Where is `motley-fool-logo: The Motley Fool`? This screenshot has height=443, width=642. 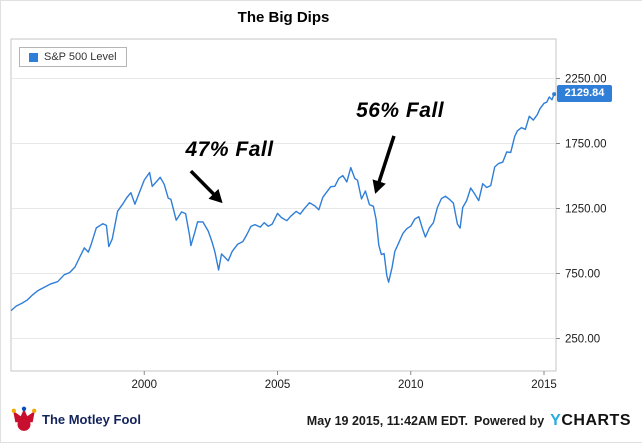 motley-fool-logo: The Motley Fool is located at coordinates (76, 419).